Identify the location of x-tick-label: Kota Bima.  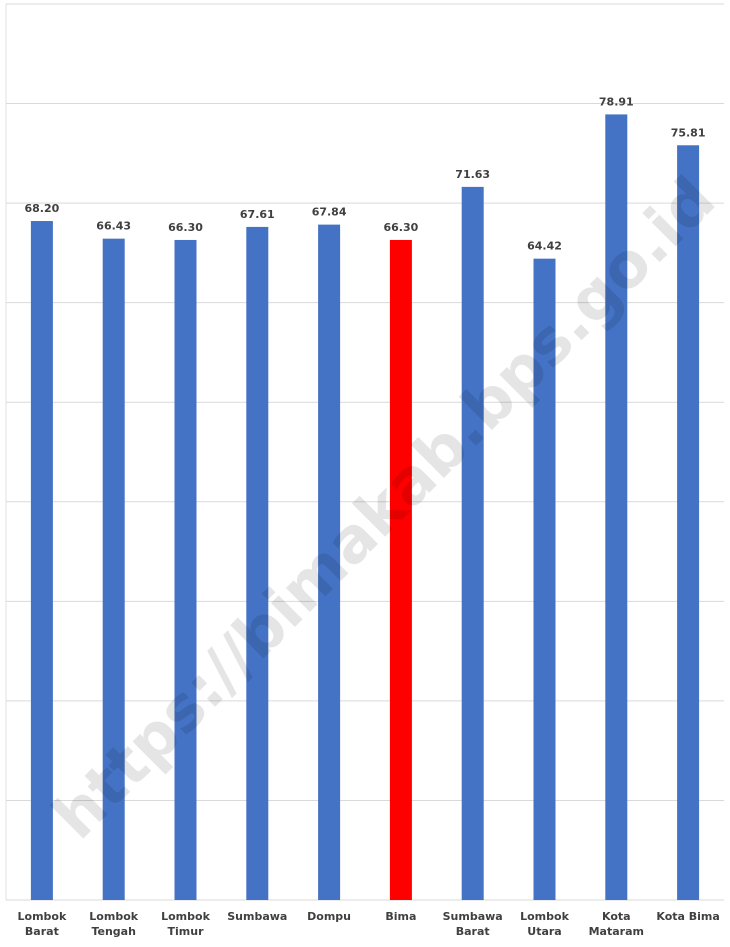
(688, 916).